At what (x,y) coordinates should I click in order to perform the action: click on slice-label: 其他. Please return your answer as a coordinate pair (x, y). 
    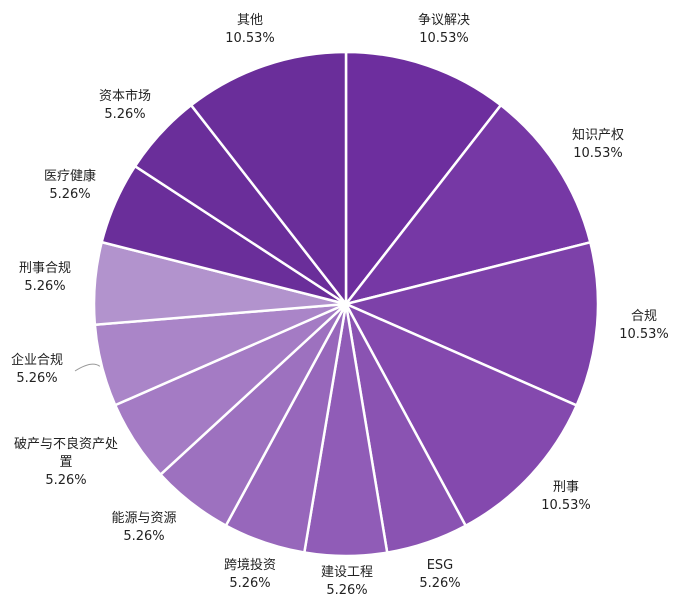
    Looking at the image, I should click on (250, 20).